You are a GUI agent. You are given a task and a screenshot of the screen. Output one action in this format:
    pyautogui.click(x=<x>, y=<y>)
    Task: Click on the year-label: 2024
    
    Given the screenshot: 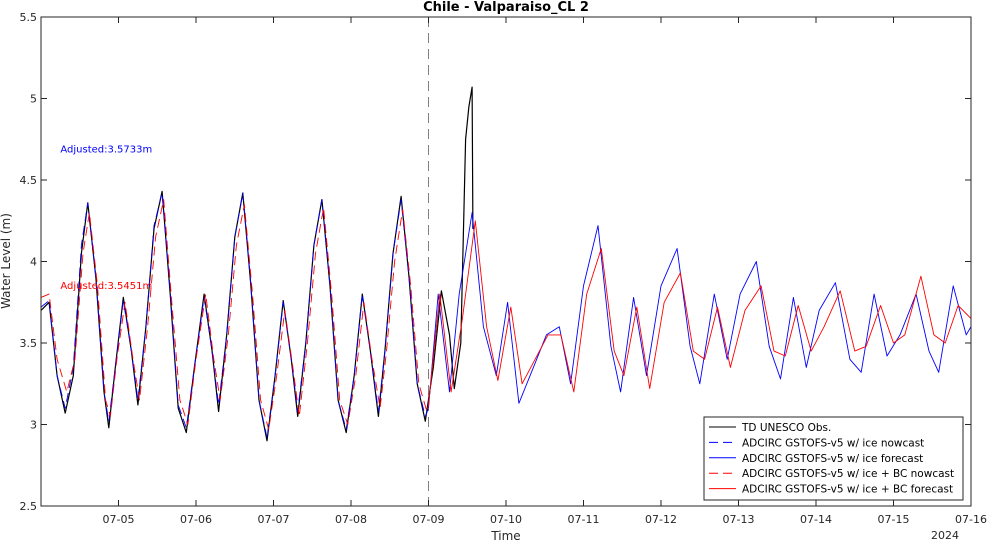 What is the action you would take?
    pyautogui.click(x=945, y=535)
    